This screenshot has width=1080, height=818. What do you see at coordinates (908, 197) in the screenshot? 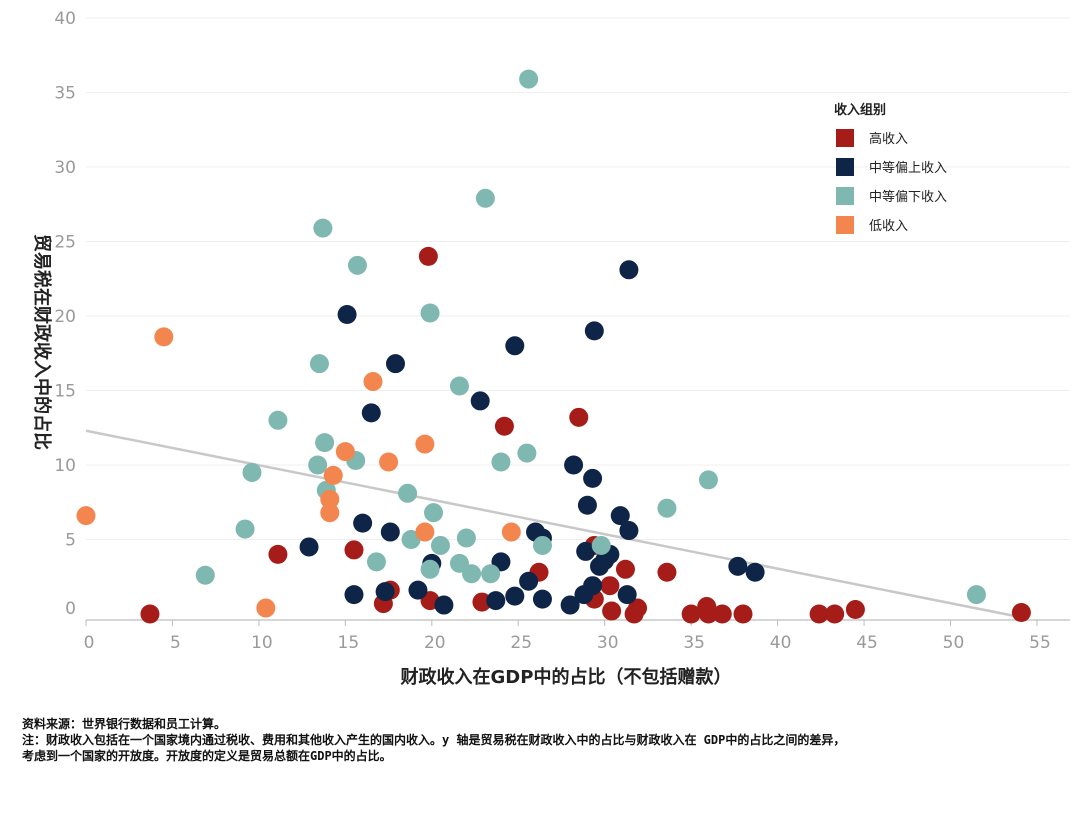
I see `legend-entry-label: 中等偏下收入` at bounding box center [908, 197].